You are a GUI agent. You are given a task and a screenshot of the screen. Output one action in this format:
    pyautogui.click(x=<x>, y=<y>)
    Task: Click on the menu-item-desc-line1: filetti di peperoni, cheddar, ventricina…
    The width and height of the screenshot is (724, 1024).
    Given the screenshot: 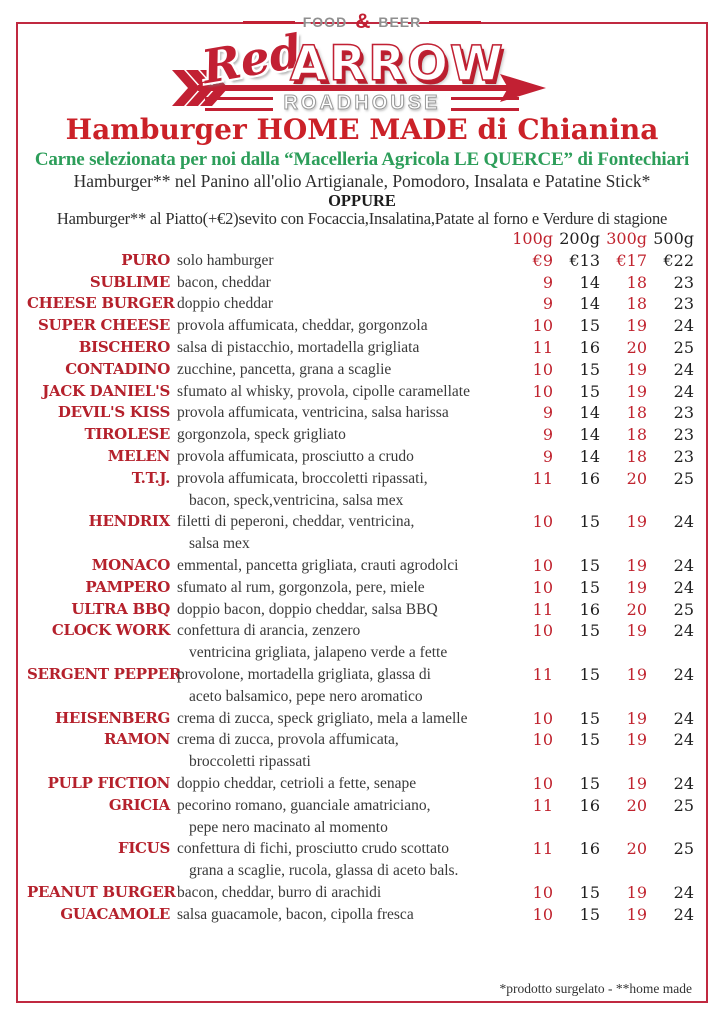 What is the action you would take?
    pyautogui.click(x=296, y=522)
    